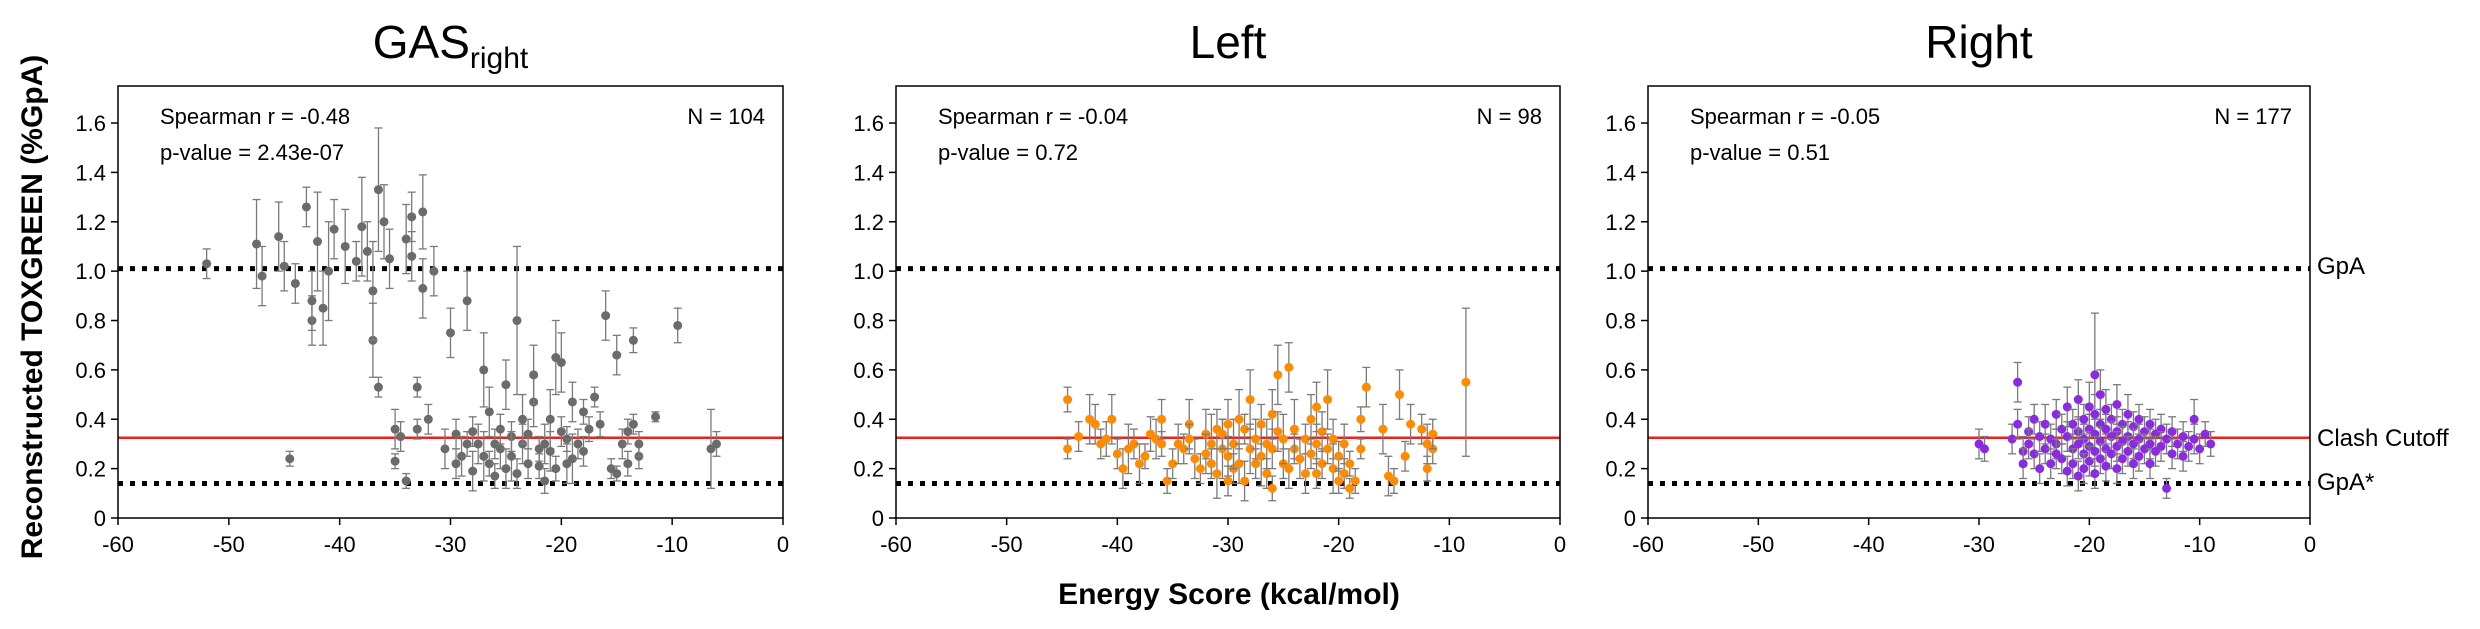  What do you see at coordinates (1620, 123) in the screenshot?
I see `y-tick-label: 1.6` at bounding box center [1620, 123].